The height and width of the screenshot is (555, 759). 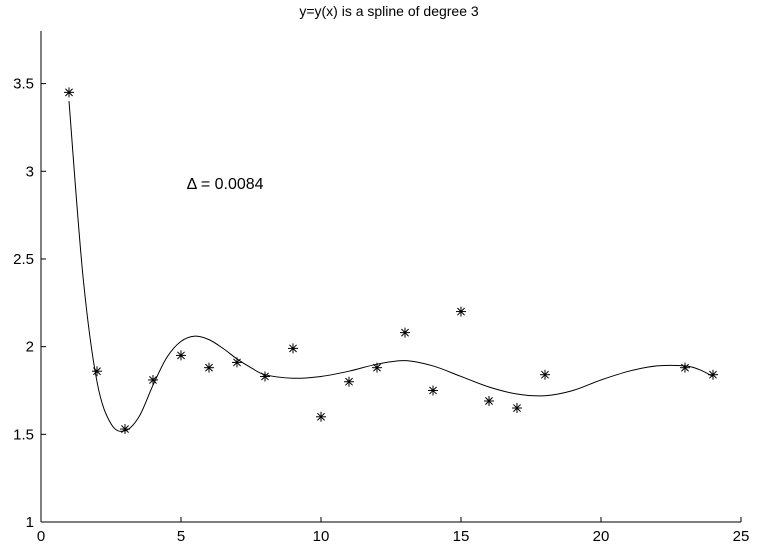 What do you see at coordinates (389, 11) in the screenshot?
I see `chart-title: y=y(x) is a spline of degree 3` at bounding box center [389, 11].